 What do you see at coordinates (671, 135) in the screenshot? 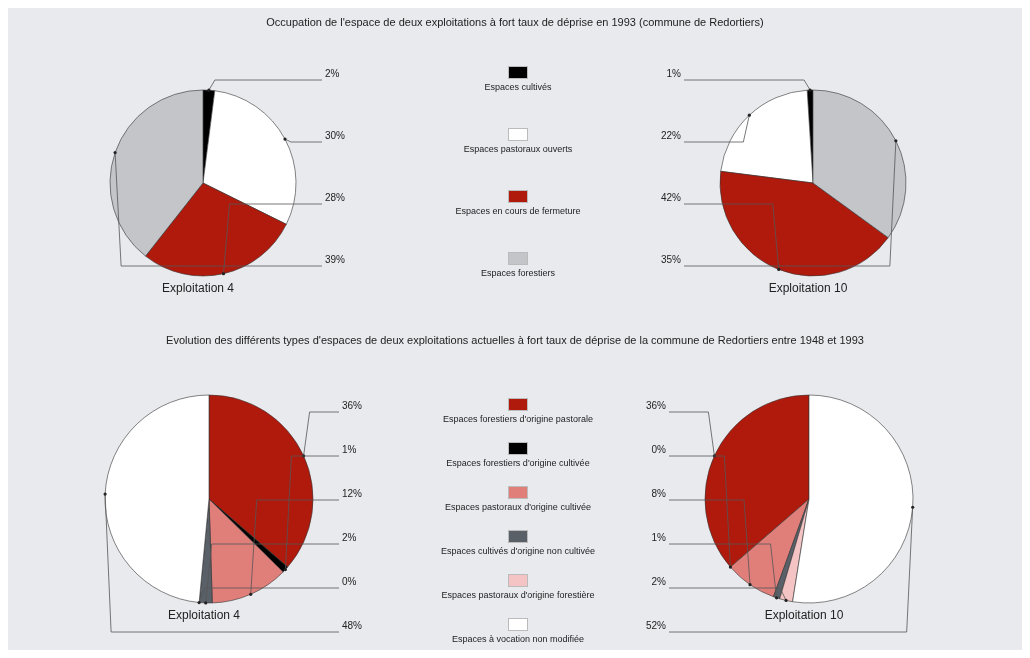
I see `data-label: 22%` at bounding box center [671, 135].